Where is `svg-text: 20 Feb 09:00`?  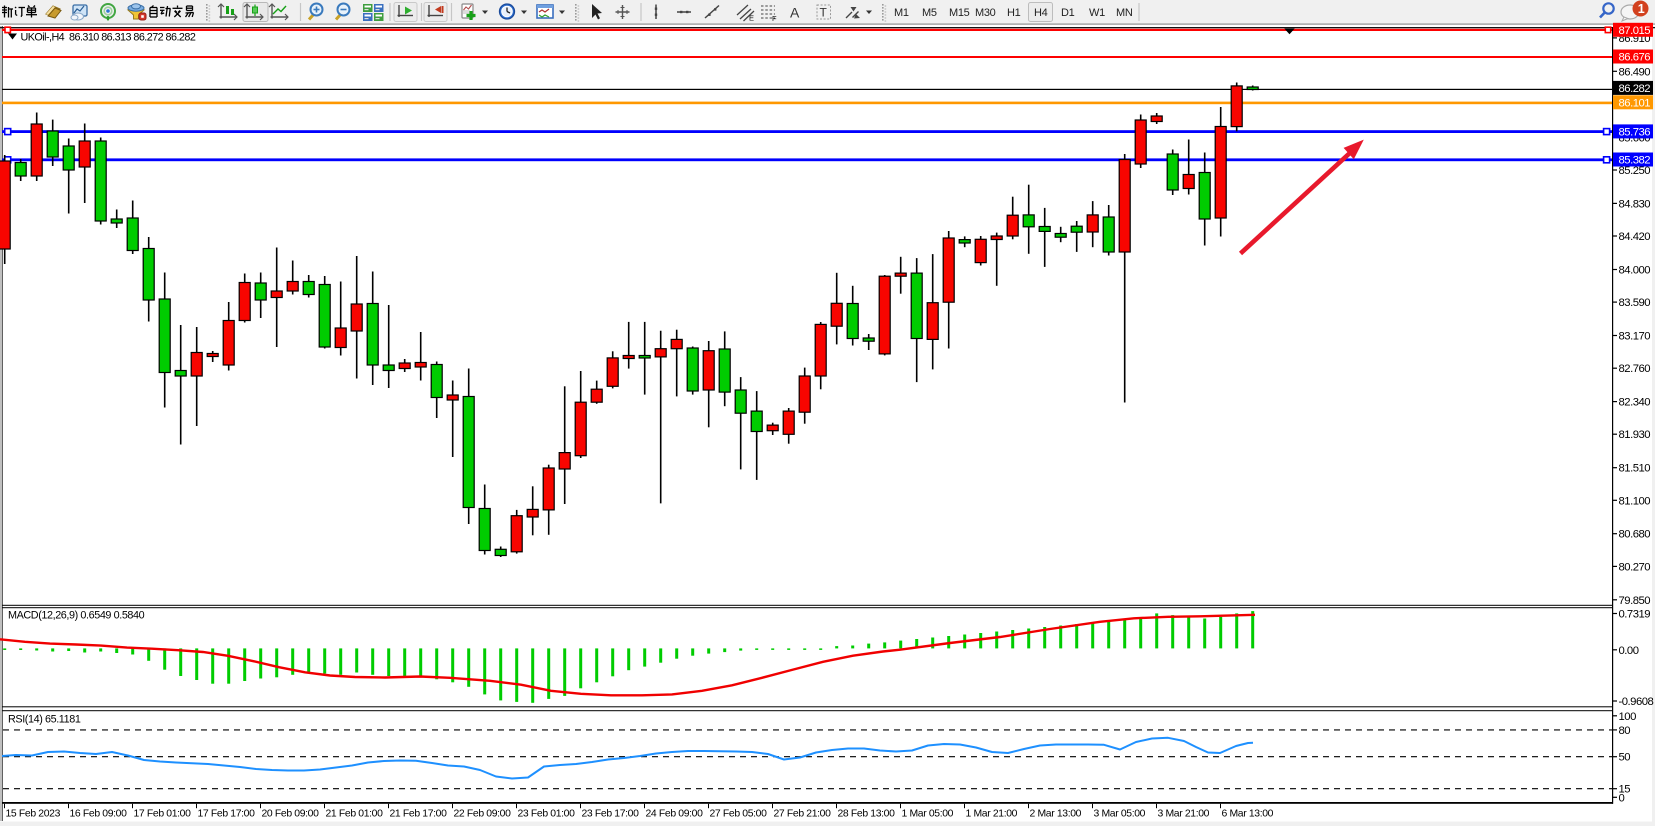
svg-text: 20 Feb 09:00 is located at coordinates (291, 813).